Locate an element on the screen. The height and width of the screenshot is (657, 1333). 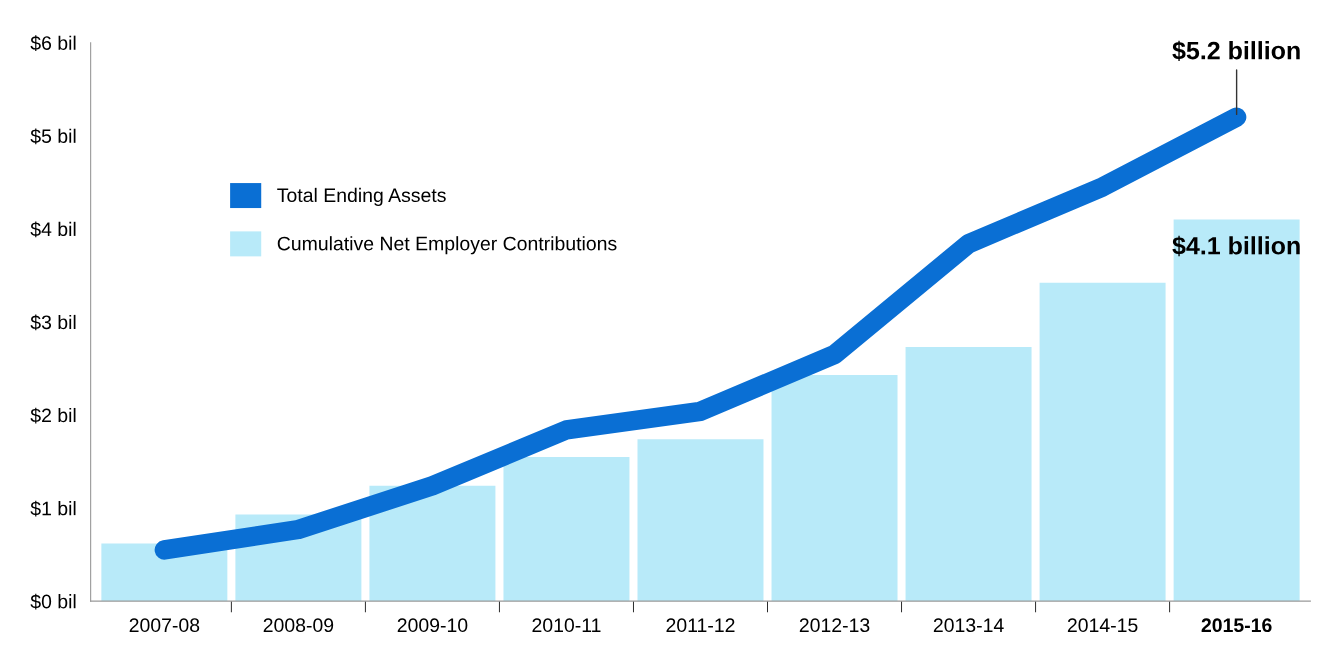
x-tick-label: 2011-12 is located at coordinates (700, 625).